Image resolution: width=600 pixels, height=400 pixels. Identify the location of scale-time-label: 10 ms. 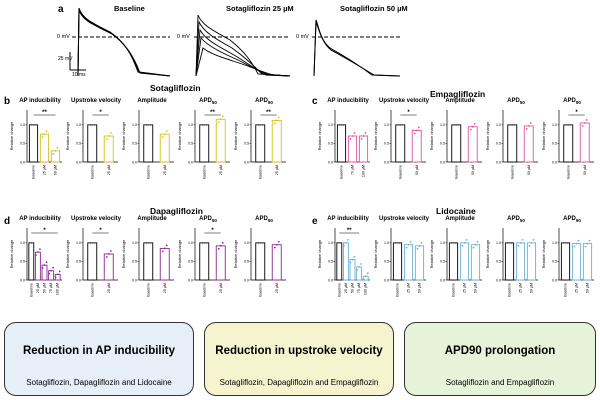
(79, 75).